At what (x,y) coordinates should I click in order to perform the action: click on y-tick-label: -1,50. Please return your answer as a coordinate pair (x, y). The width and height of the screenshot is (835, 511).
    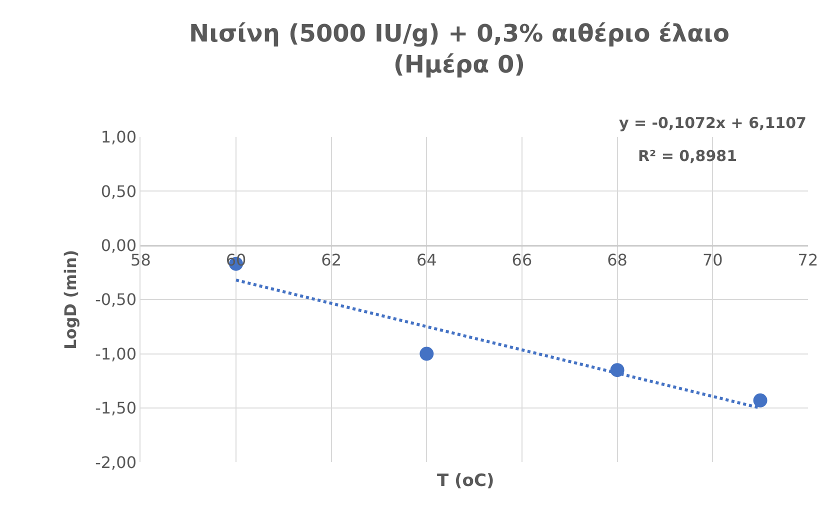
    Looking at the image, I should click on (115, 408).